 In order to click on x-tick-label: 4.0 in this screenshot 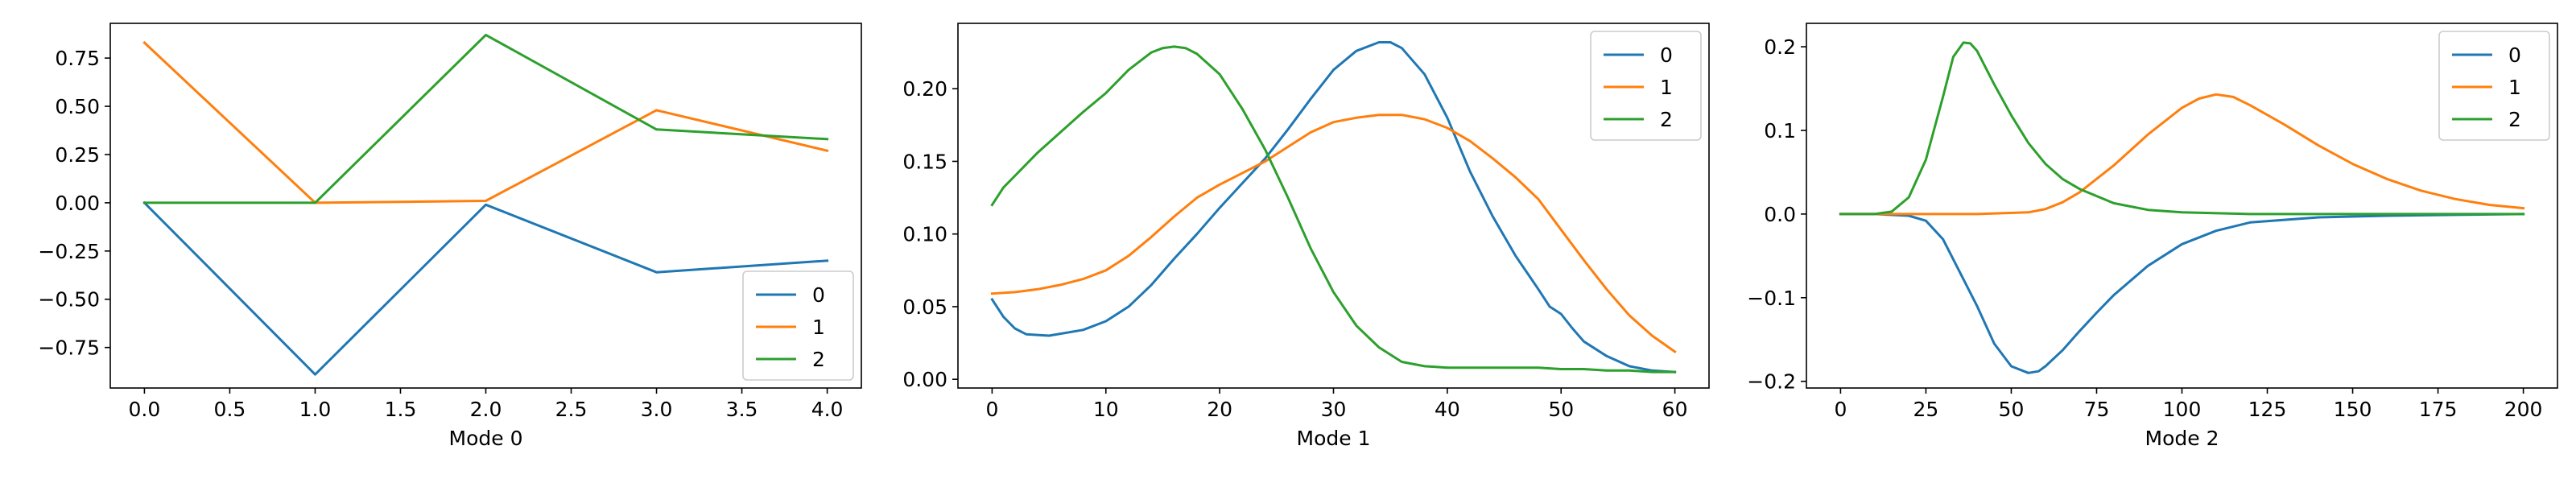, I will do `click(827, 409)`.